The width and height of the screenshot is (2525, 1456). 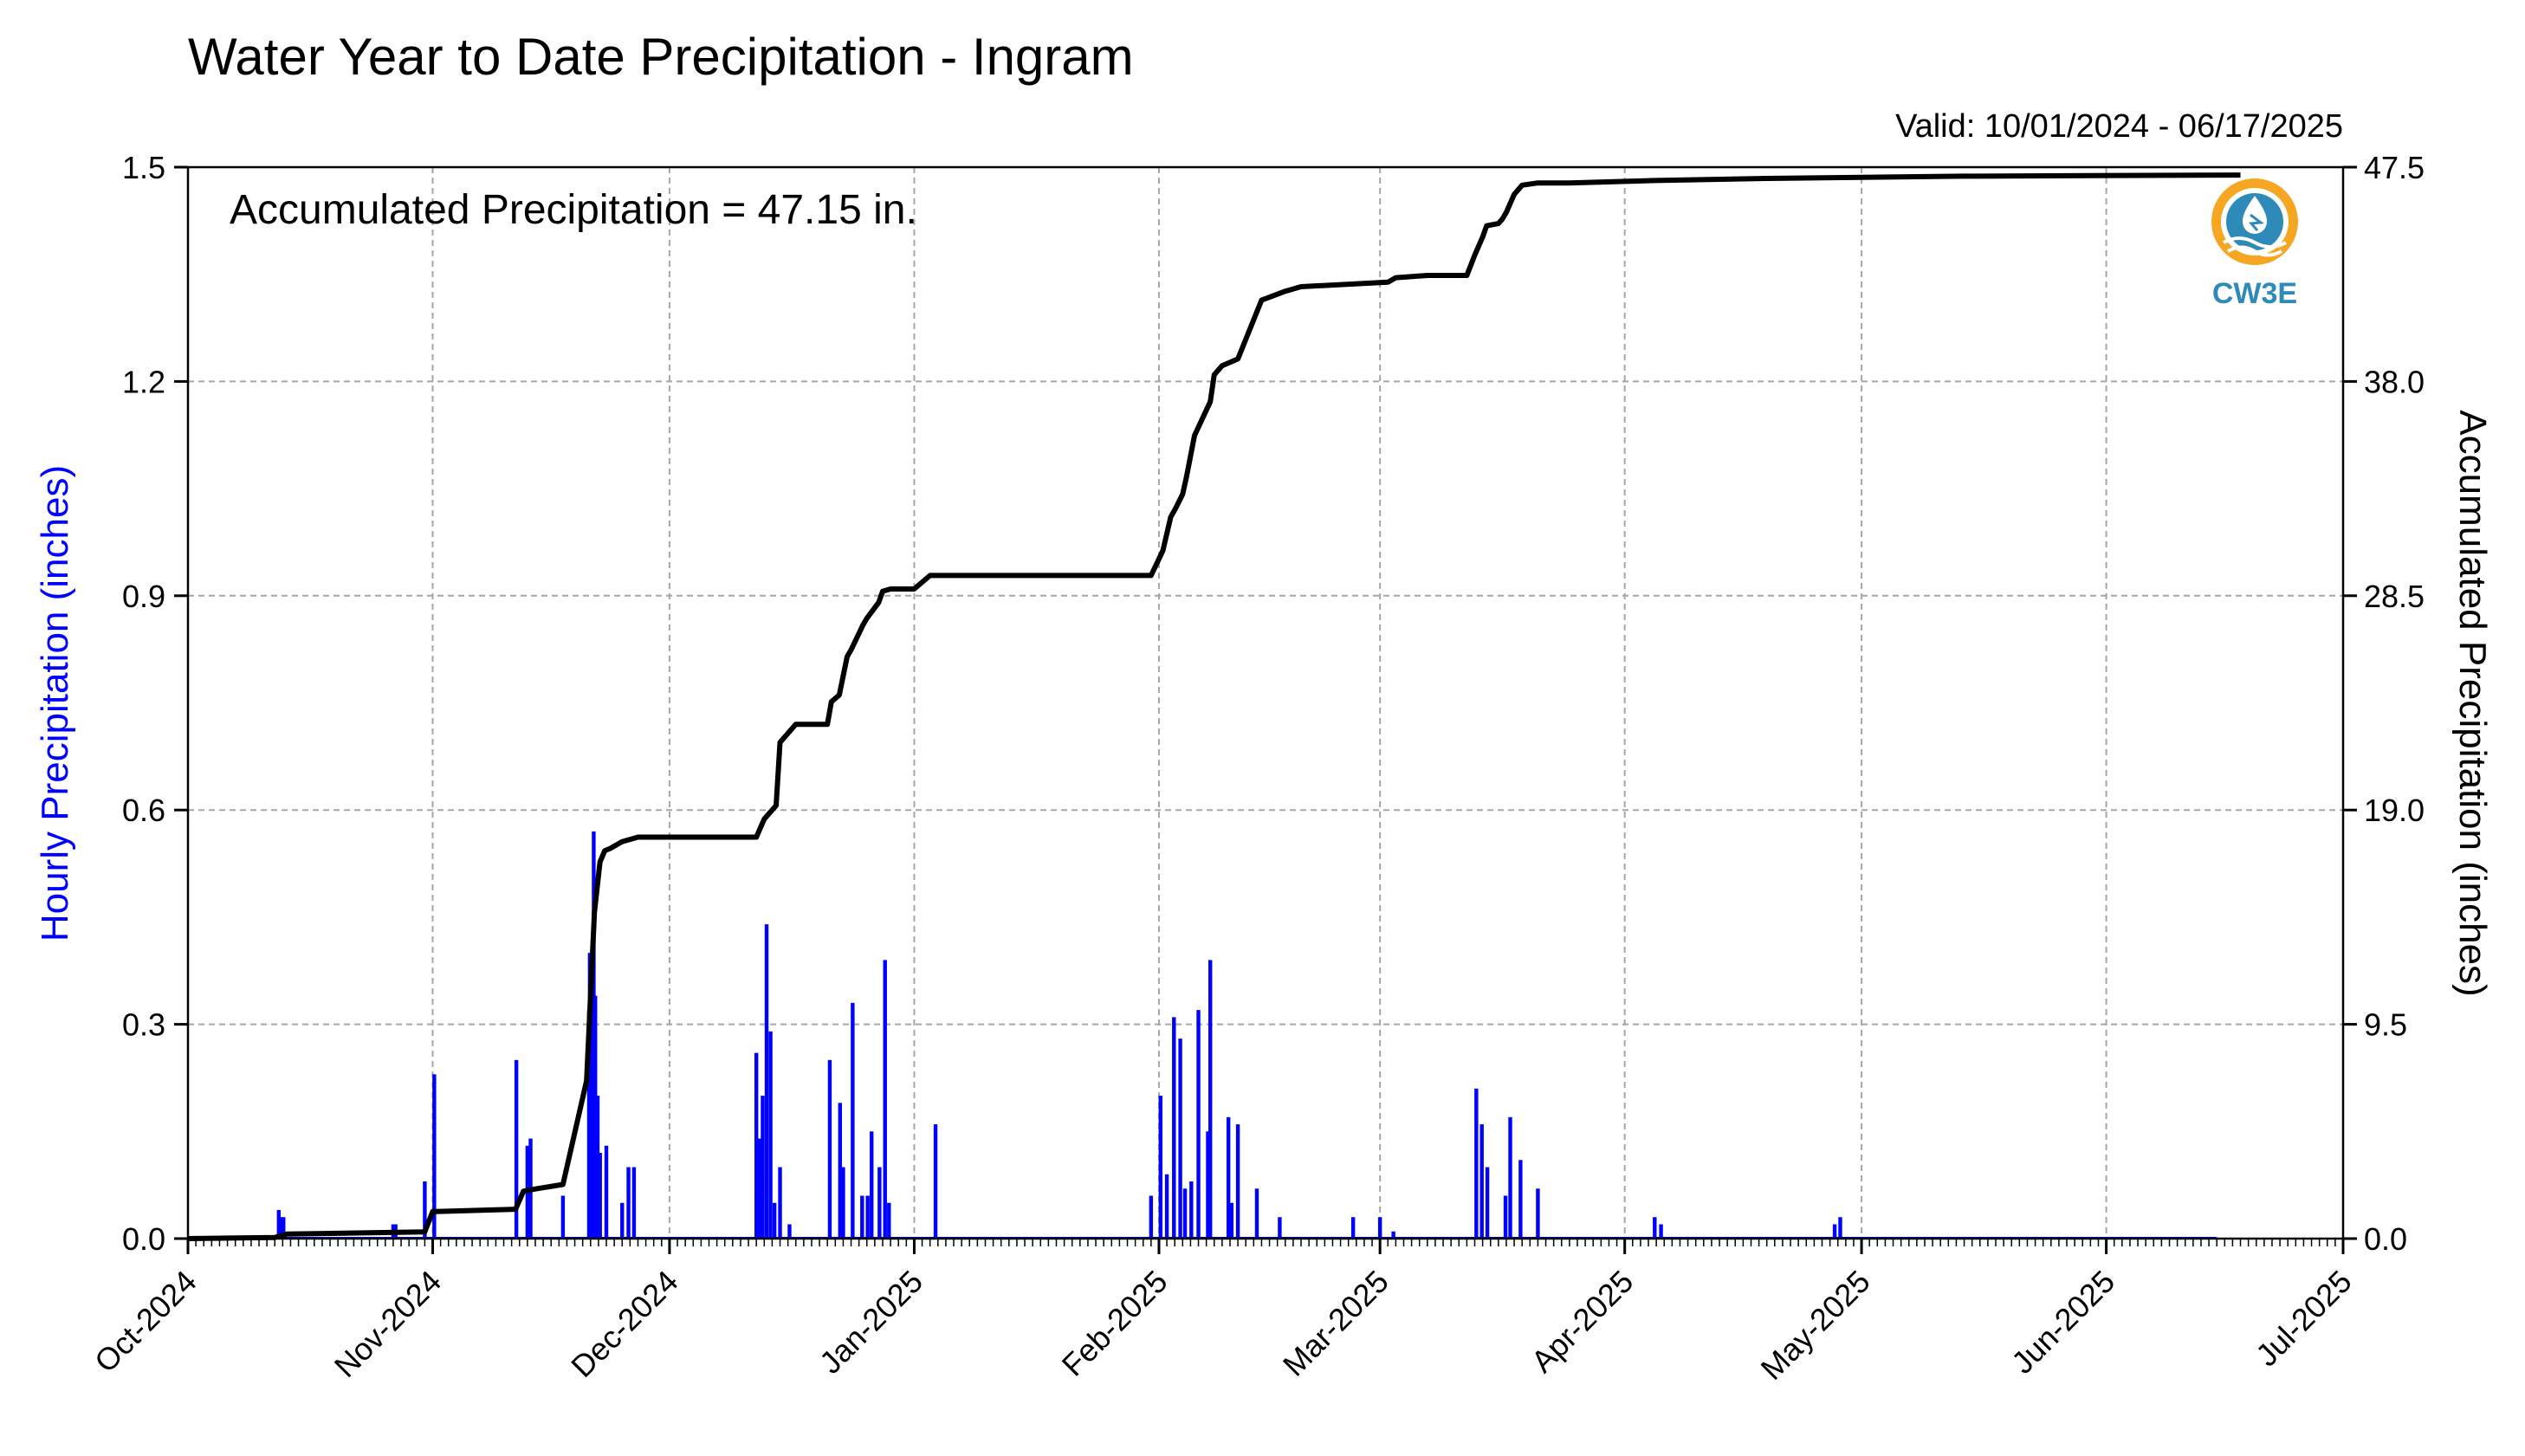 I want to click on y-right-tick-label: 28.5, so click(x=2394, y=596).